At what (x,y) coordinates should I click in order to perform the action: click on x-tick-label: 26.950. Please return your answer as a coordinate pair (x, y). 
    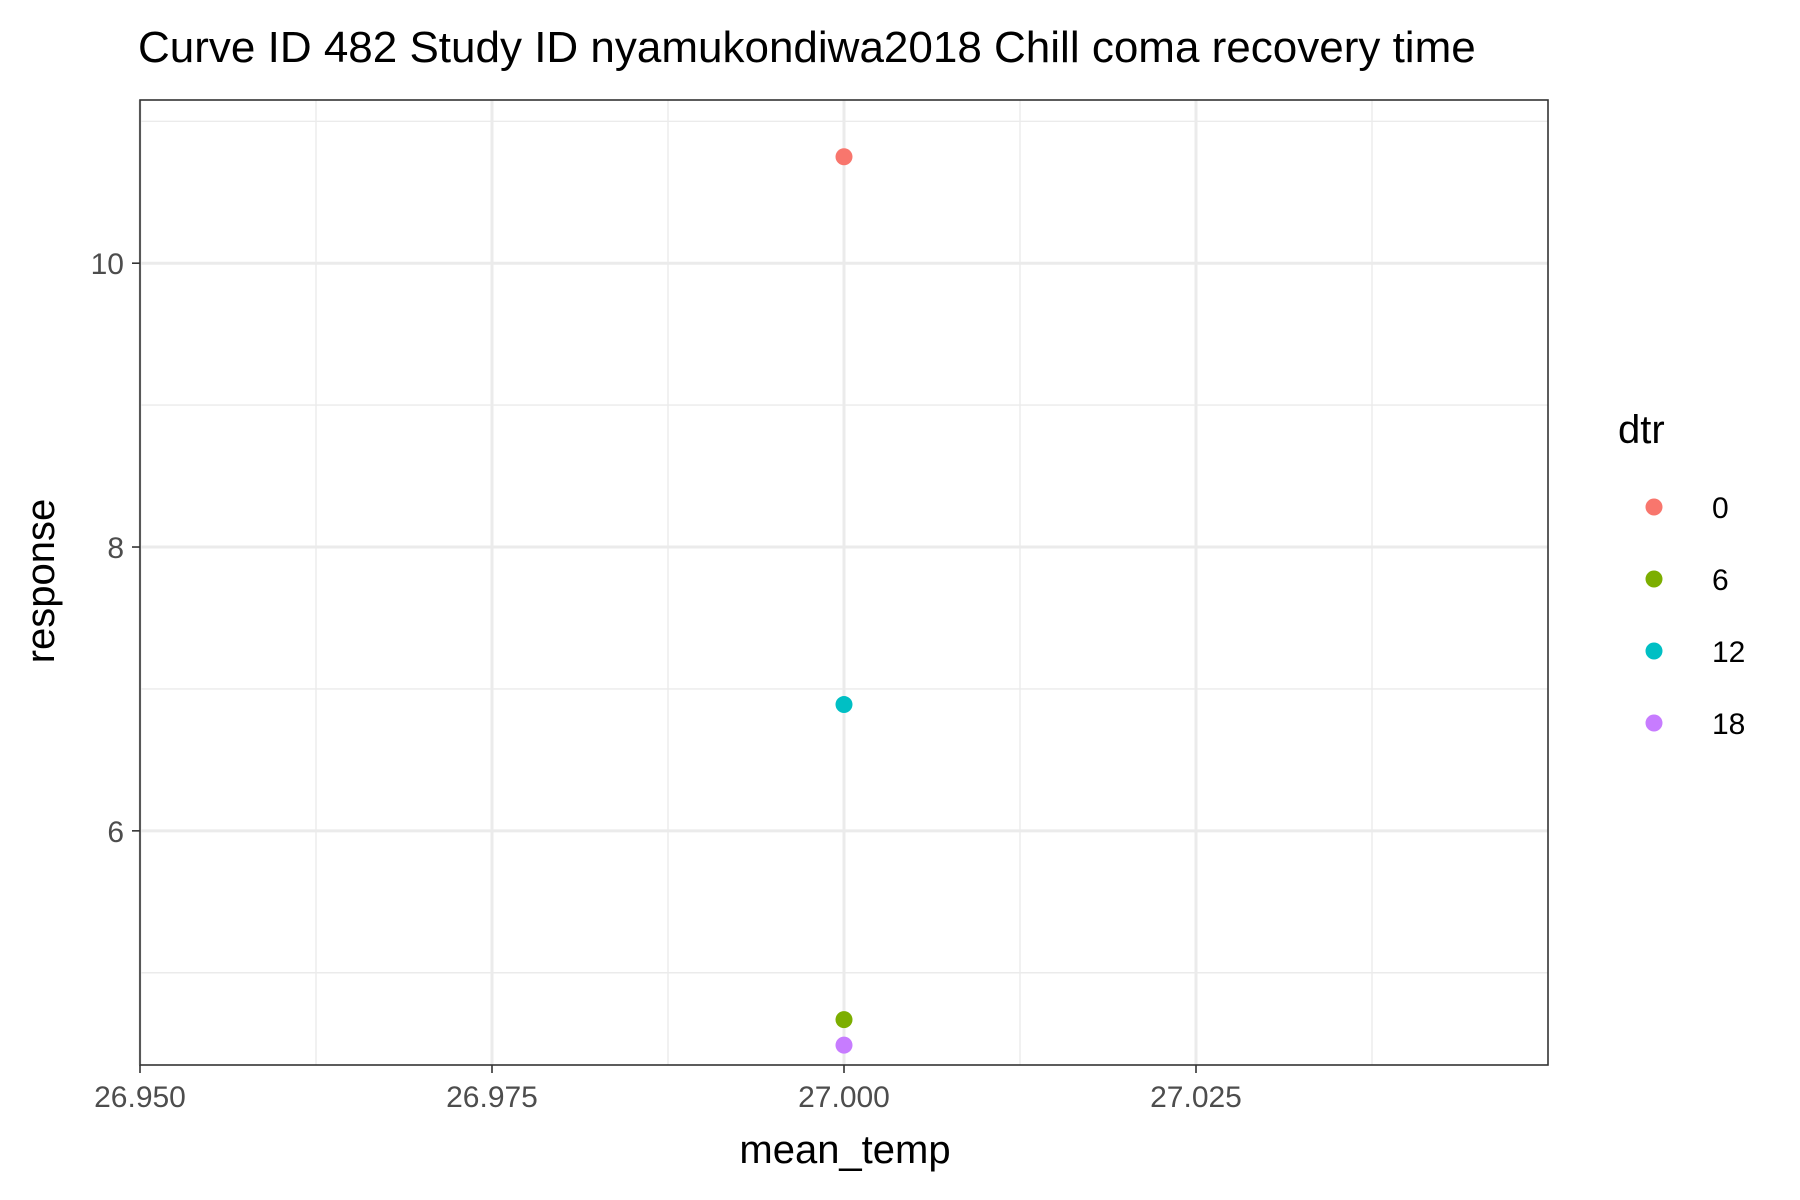
    Looking at the image, I should click on (140, 1097).